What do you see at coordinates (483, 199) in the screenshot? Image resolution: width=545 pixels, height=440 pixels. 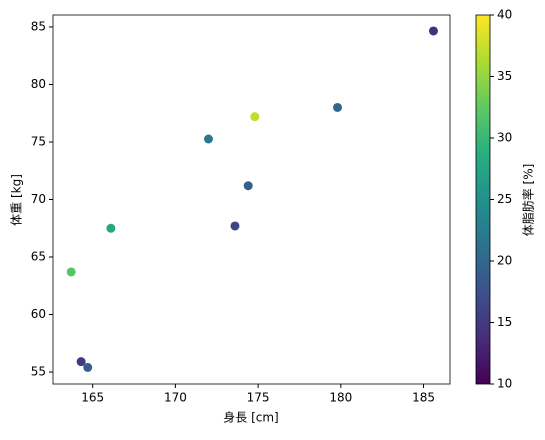 I see `colorbar` at bounding box center [483, 199].